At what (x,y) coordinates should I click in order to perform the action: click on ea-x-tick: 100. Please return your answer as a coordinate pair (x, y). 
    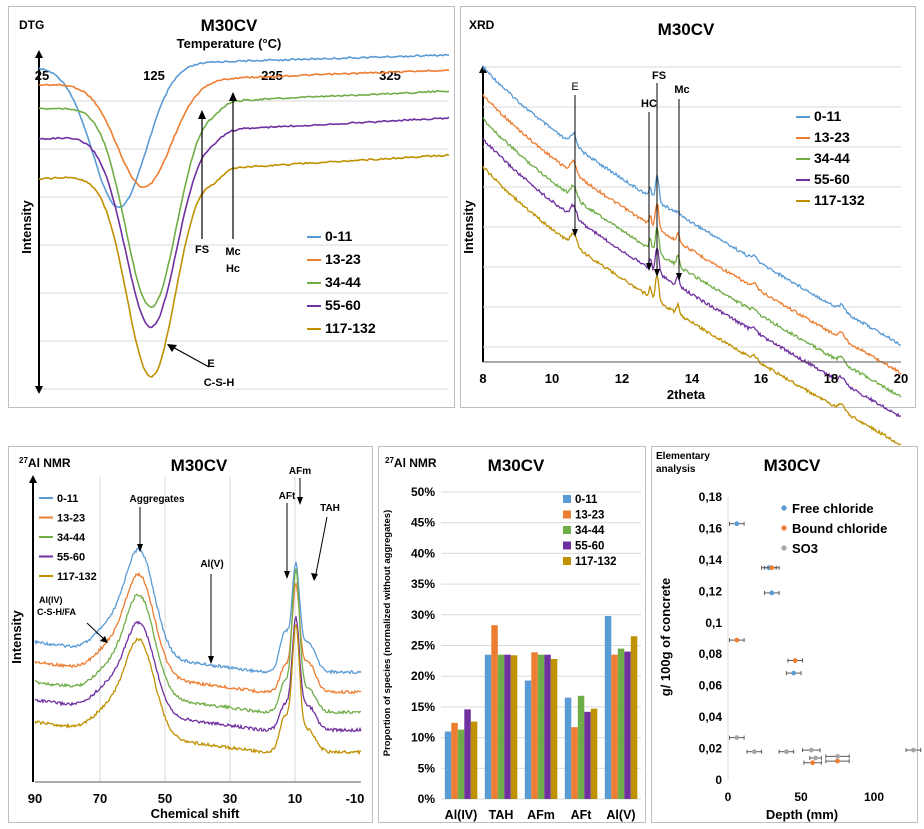
    Looking at the image, I should click on (874, 797).